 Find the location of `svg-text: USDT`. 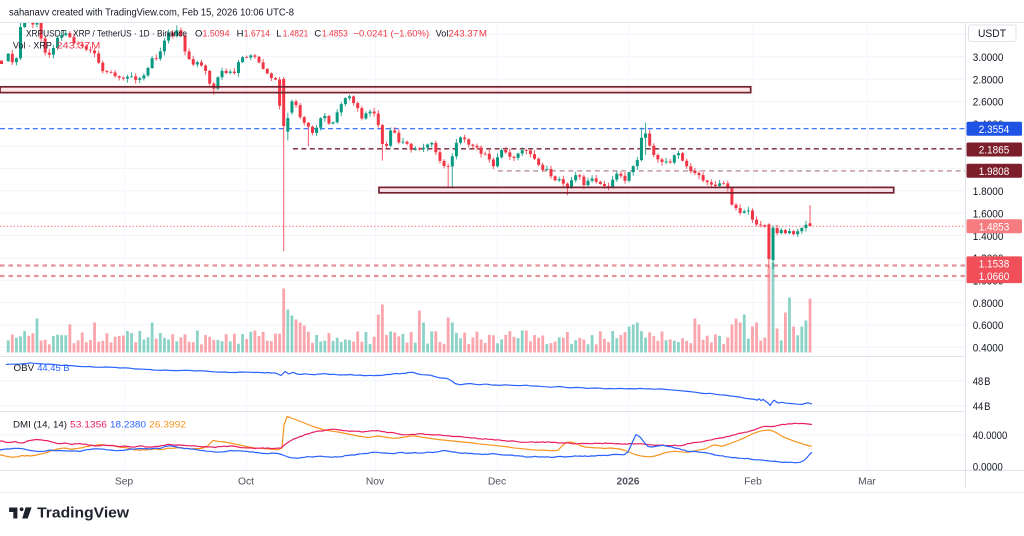

svg-text: USDT is located at coordinates (992, 34).